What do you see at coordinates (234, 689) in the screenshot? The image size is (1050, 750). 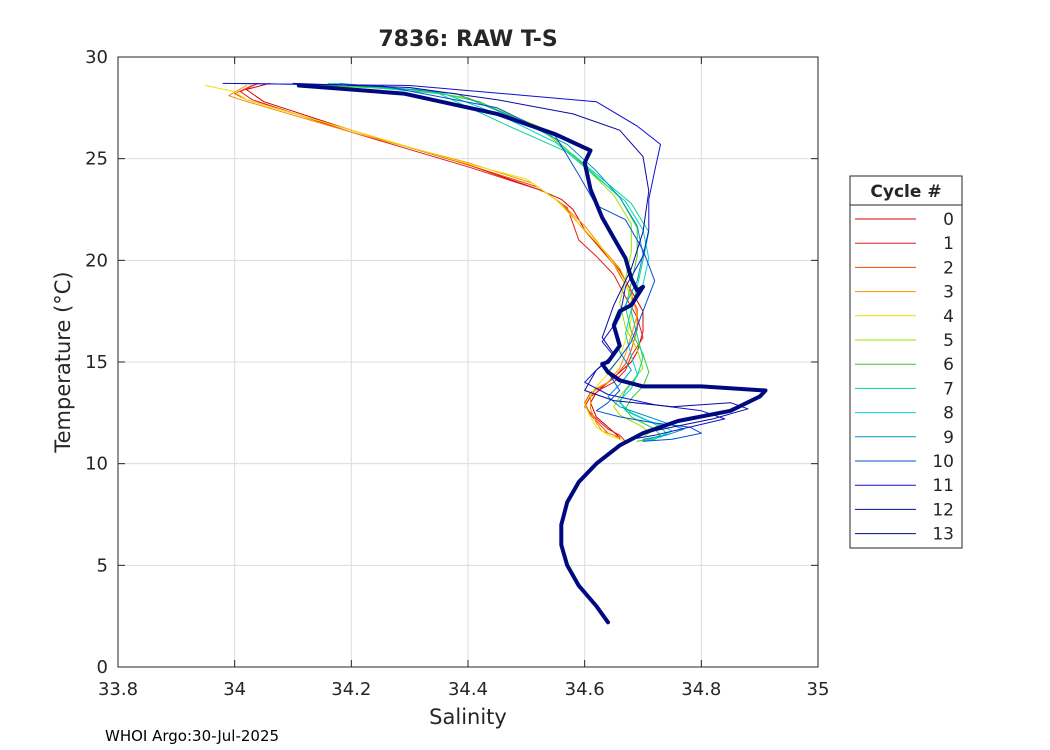 I see `x-tick-label: 34` at bounding box center [234, 689].